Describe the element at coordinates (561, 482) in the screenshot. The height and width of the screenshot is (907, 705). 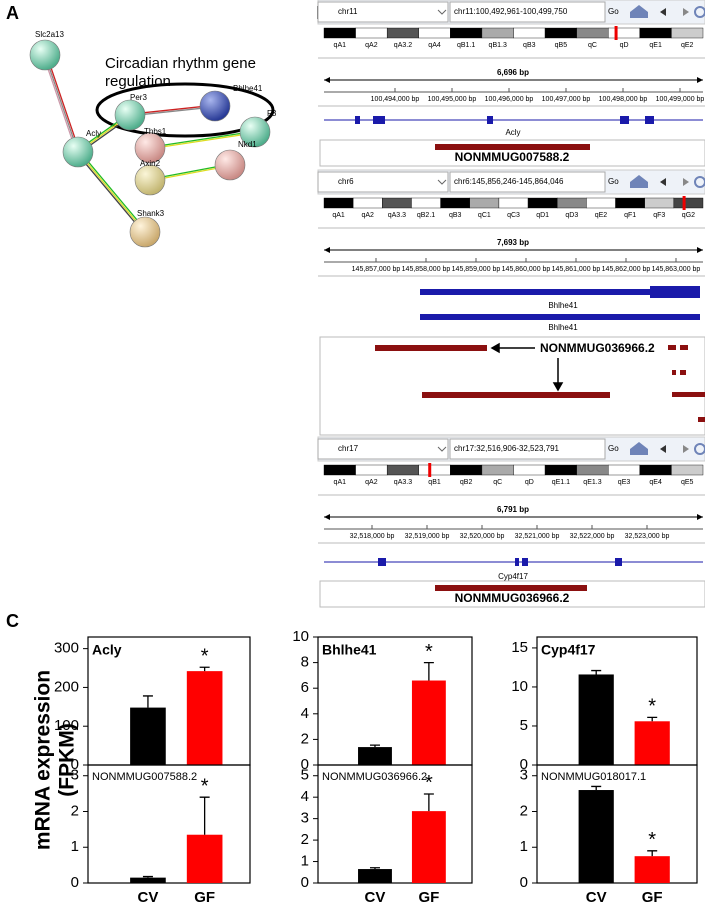
I see `band-label: qE1.1` at that location.